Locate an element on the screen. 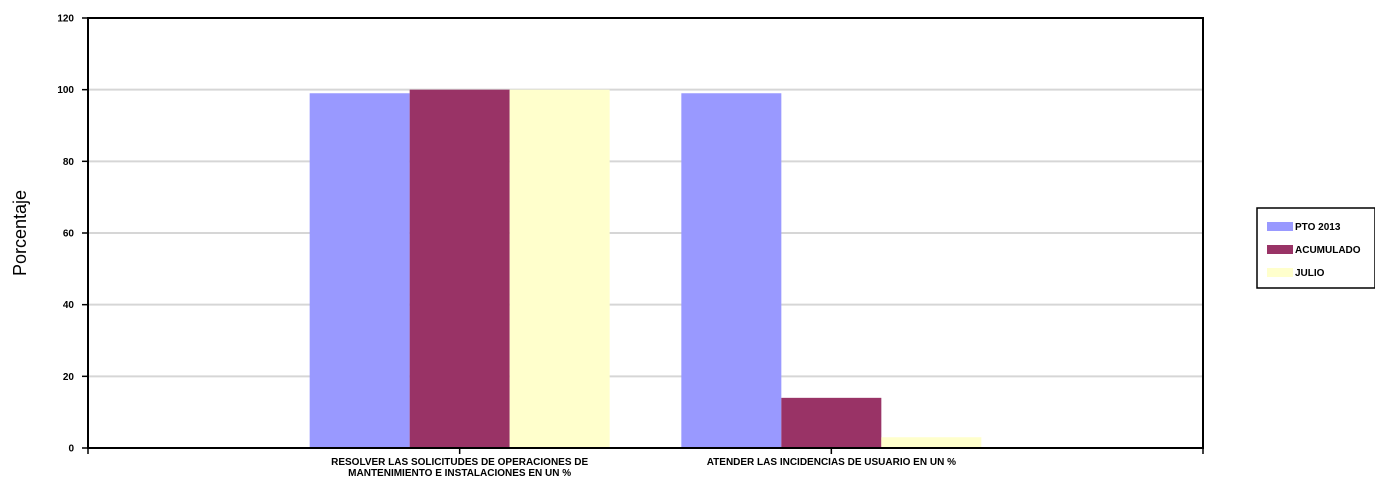 The image size is (1375, 477). y-axis-label: Porcentaje is located at coordinates (20, 233).